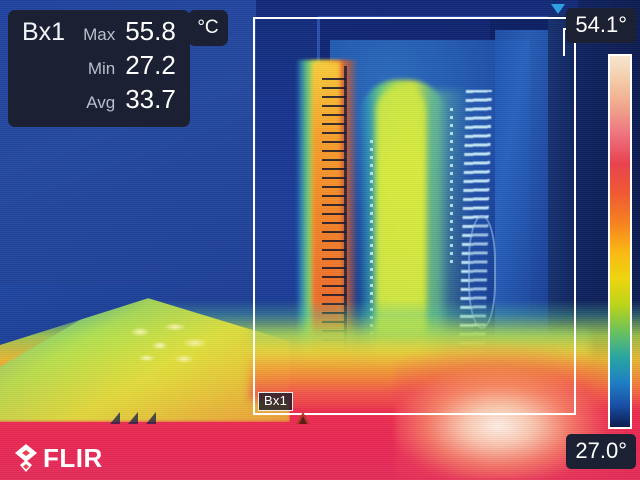  Describe the element at coordinates (150, 31) in the screenshot. I see `readout-value-max: 55.8` at that location.